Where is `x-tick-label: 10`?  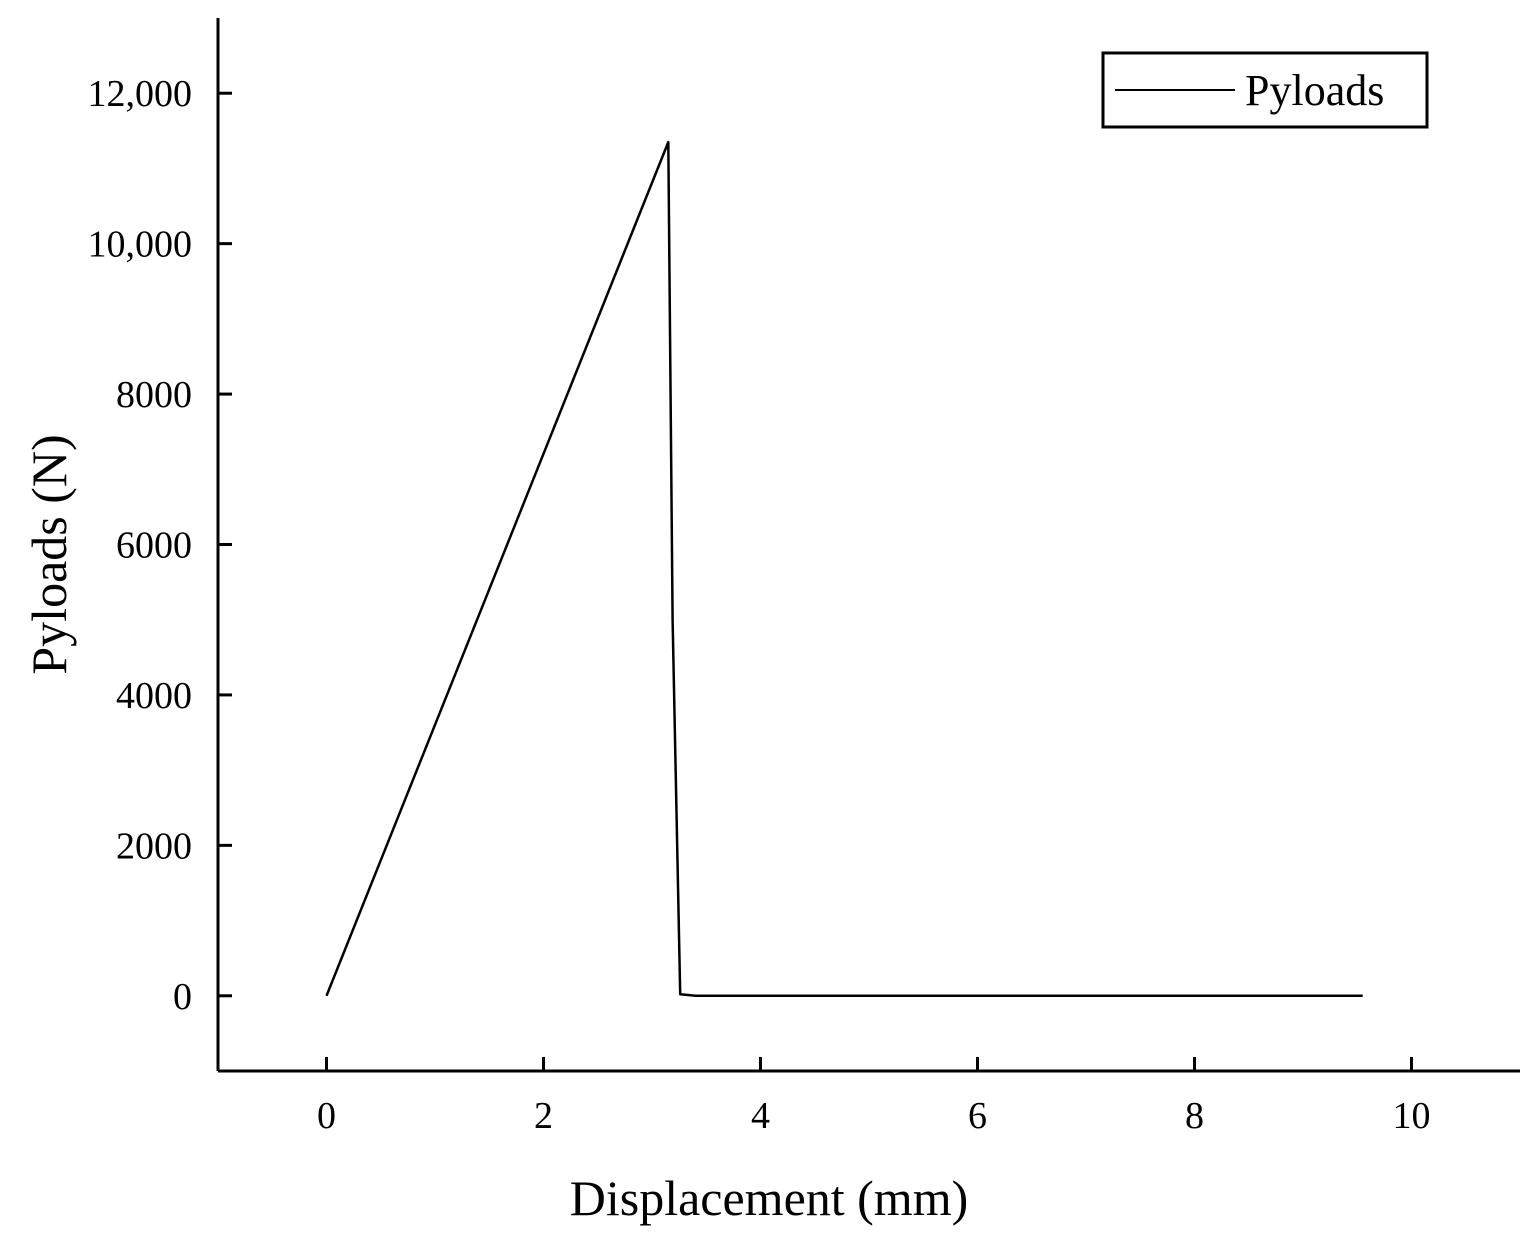 x-tick-label: 10 is located at coordinates (1412, 1116).